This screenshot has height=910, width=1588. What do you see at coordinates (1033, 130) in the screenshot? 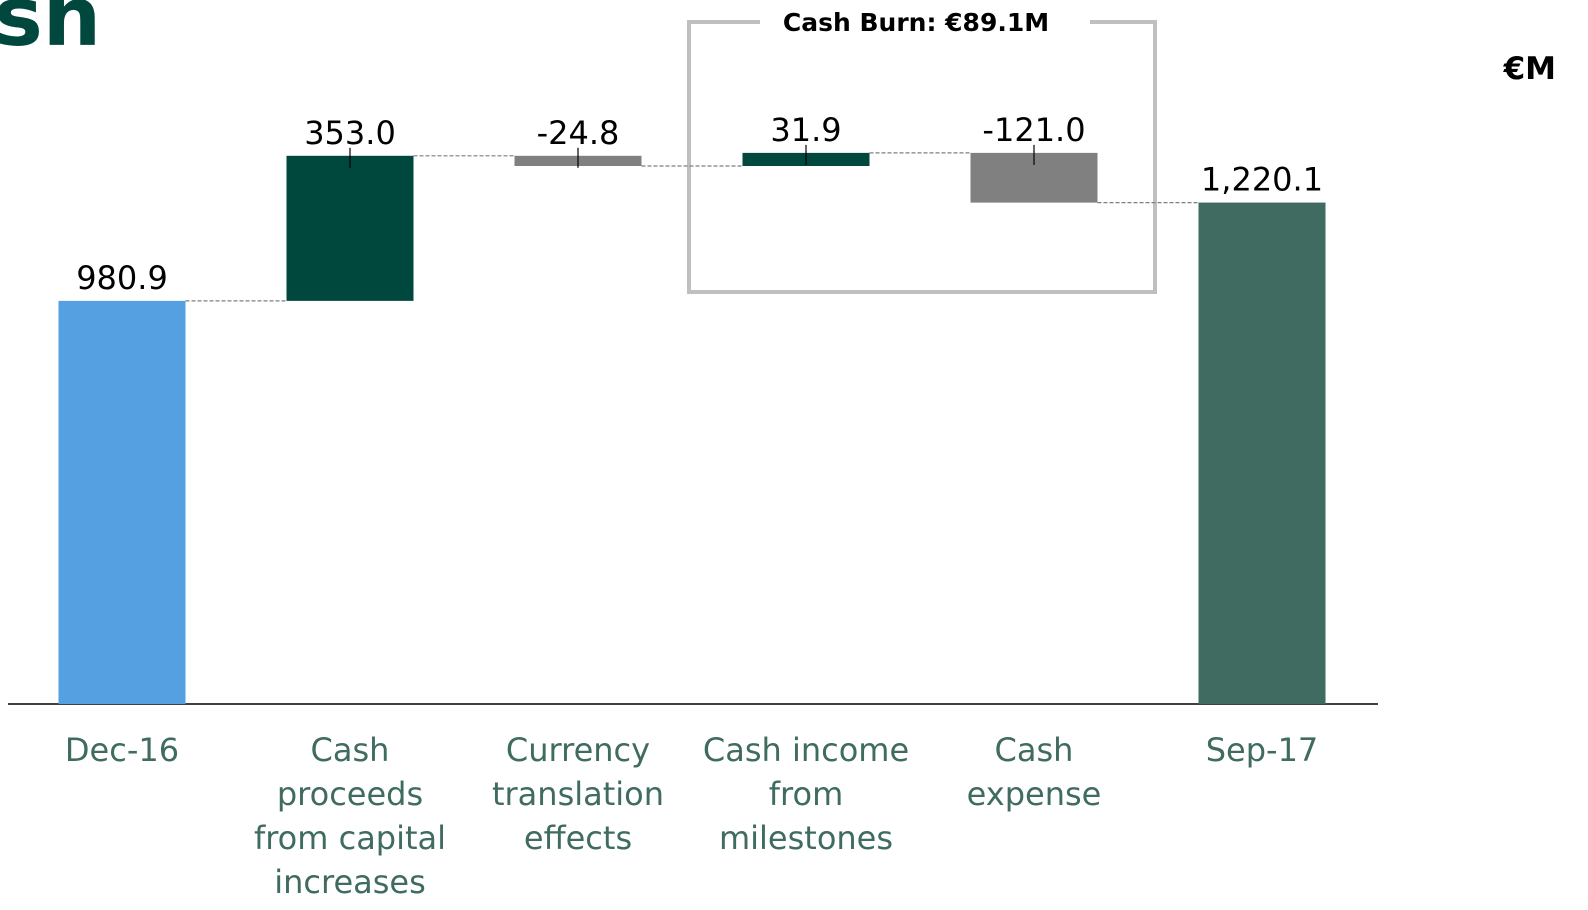
I see `value-label: -121.0` at bounding box center [1033, 130].